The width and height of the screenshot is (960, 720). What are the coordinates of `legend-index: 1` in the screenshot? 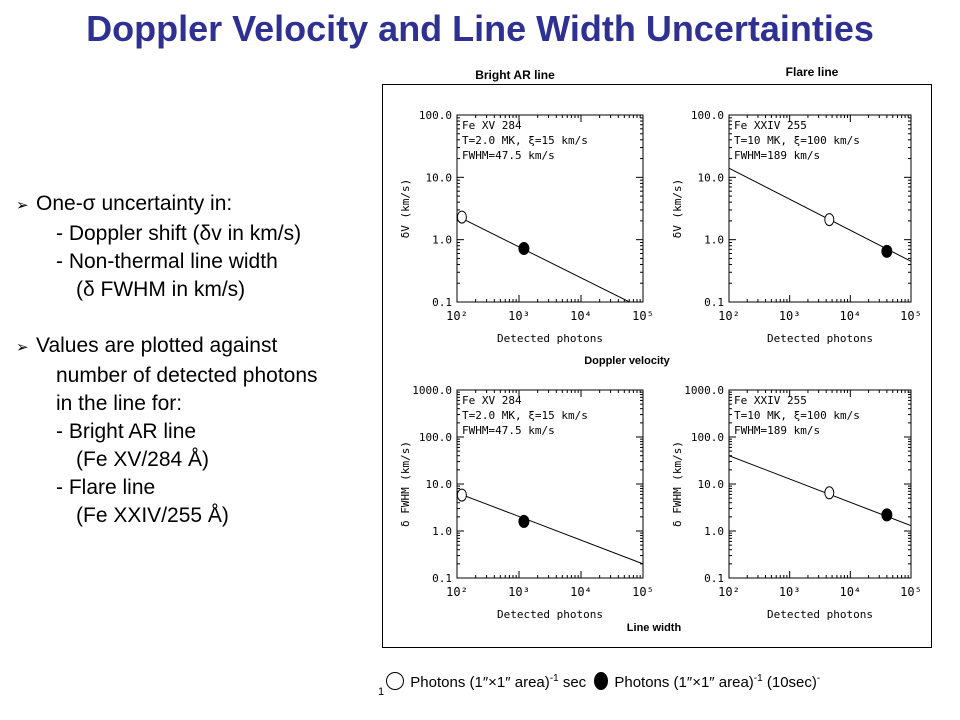 It's located at (381, 692).